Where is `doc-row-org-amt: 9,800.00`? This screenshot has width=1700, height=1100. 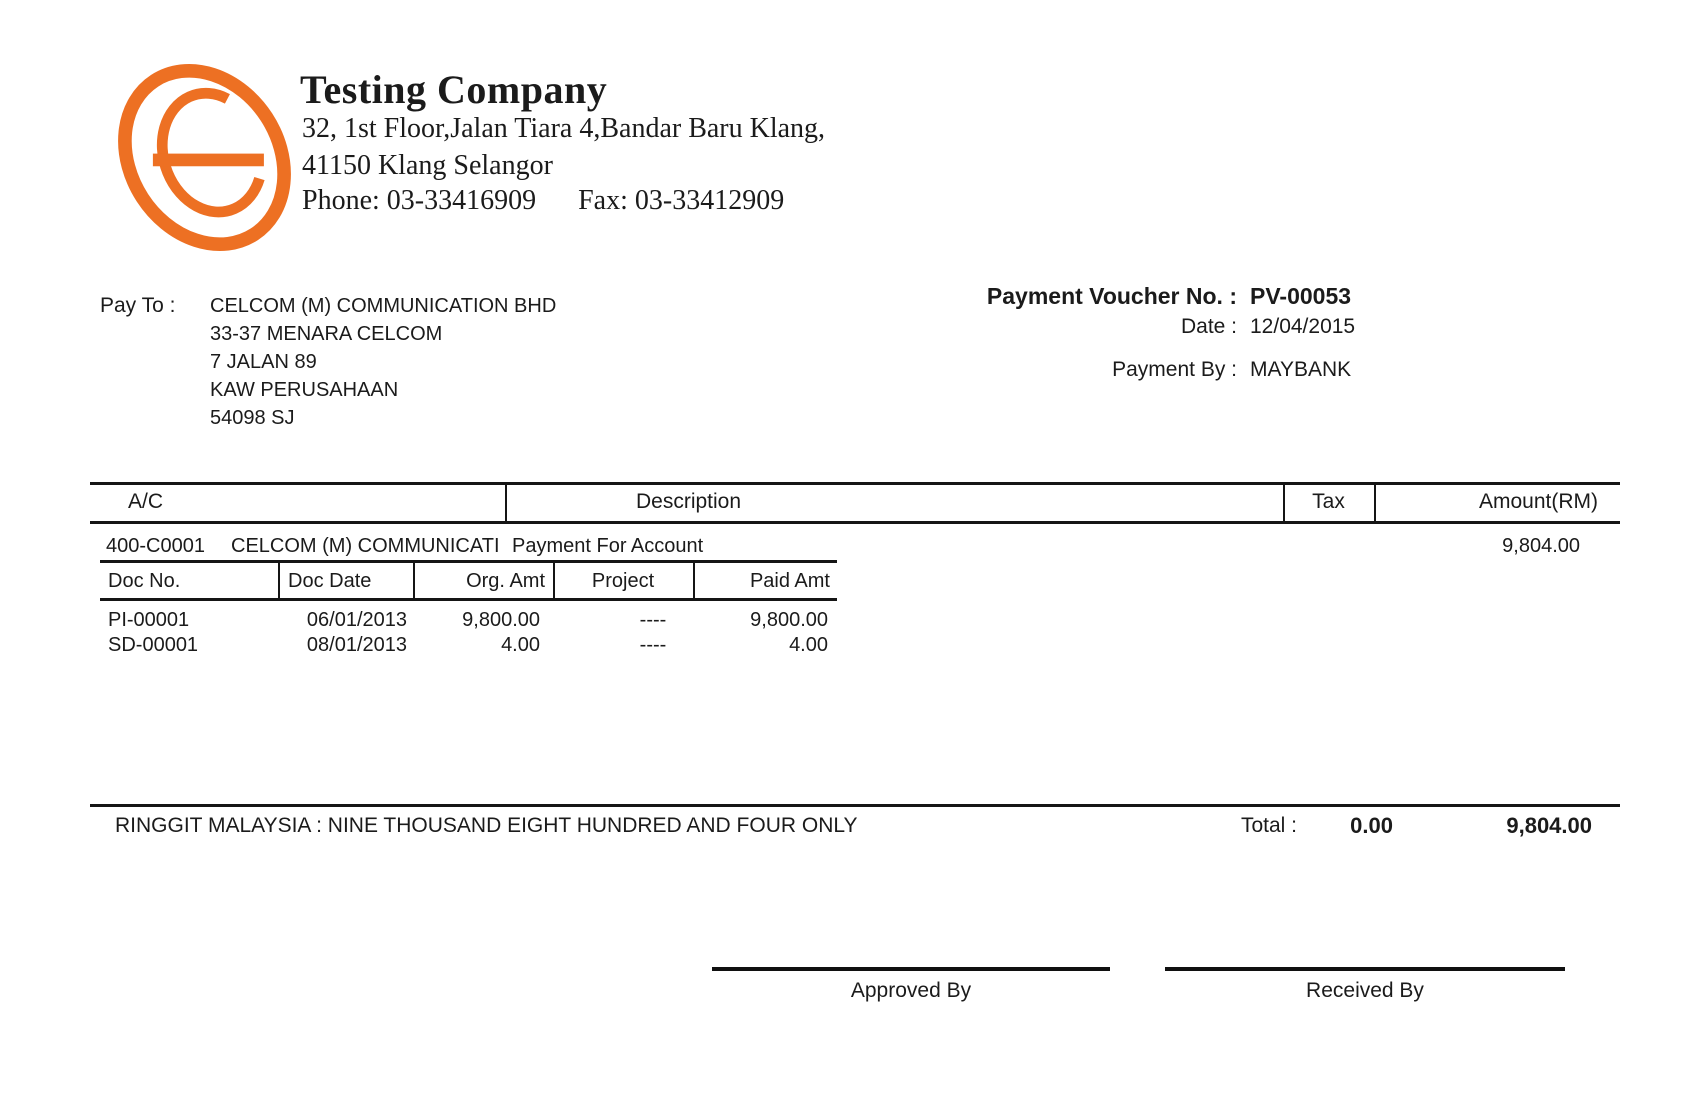
doc-row-org-amt: 9,800.00 is located at coordinates (501, 620).